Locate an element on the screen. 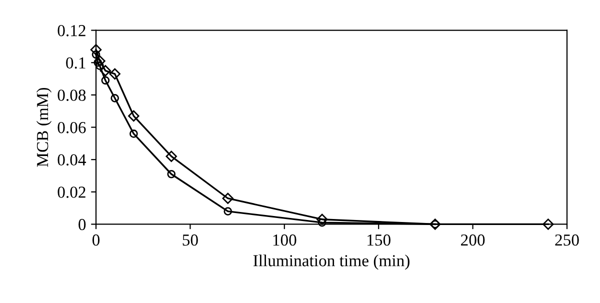 The width and height of the screenshot is (600, 303). x-tick-label: 200 is located at coordinates (473, 240).